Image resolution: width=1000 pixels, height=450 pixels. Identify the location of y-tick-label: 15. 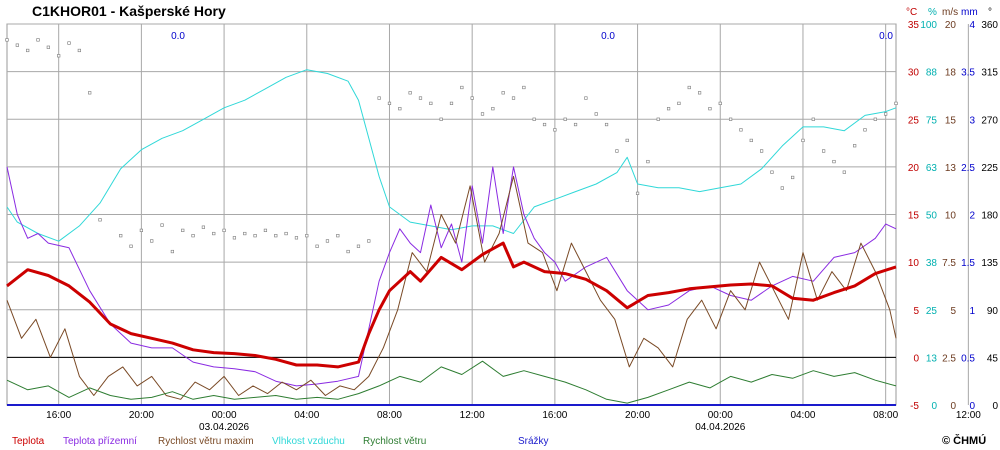
(914, 216).